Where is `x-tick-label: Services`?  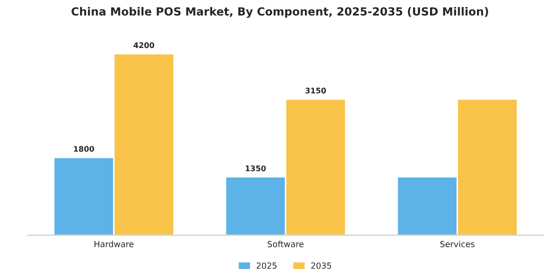 x-tick-label: Services is located at coordinates (457, 244).